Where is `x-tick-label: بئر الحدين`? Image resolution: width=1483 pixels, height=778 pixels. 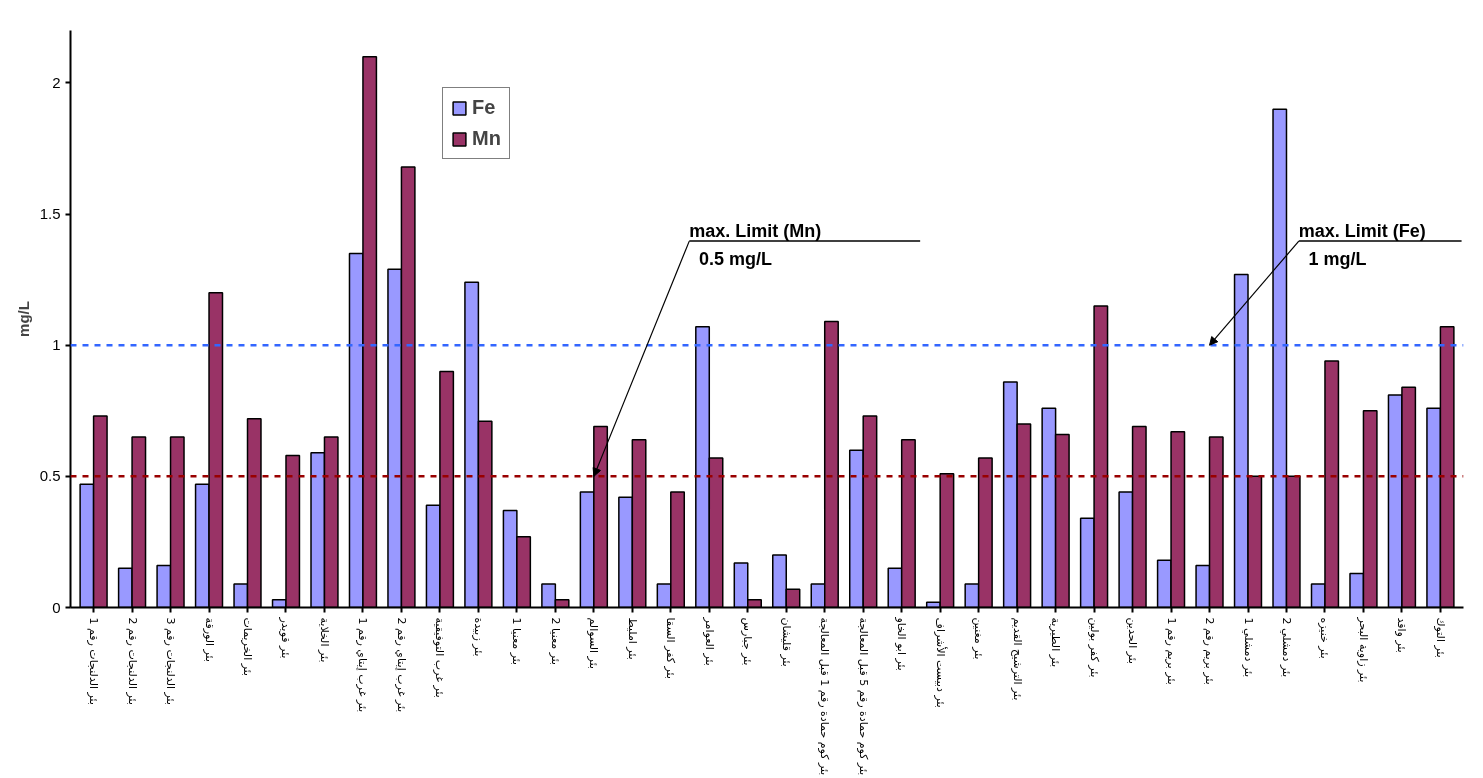
x-tick-label: بئر الحدين is located at coordinates (1133, 641).